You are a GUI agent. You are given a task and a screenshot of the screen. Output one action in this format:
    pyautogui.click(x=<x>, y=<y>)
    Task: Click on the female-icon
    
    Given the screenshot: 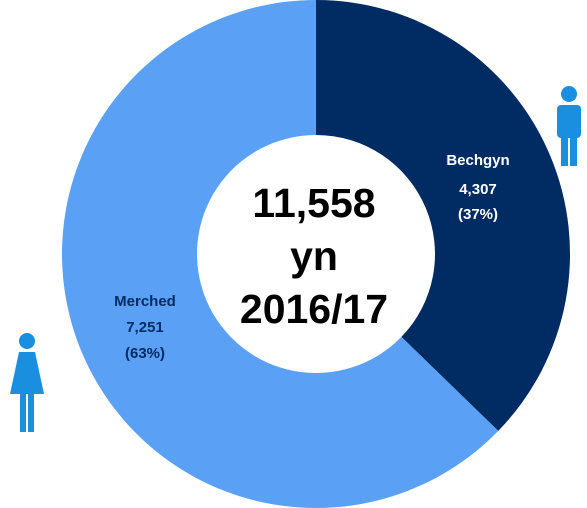 What is the action you would take?
    pyautogui.click(x=27, y=382)
    